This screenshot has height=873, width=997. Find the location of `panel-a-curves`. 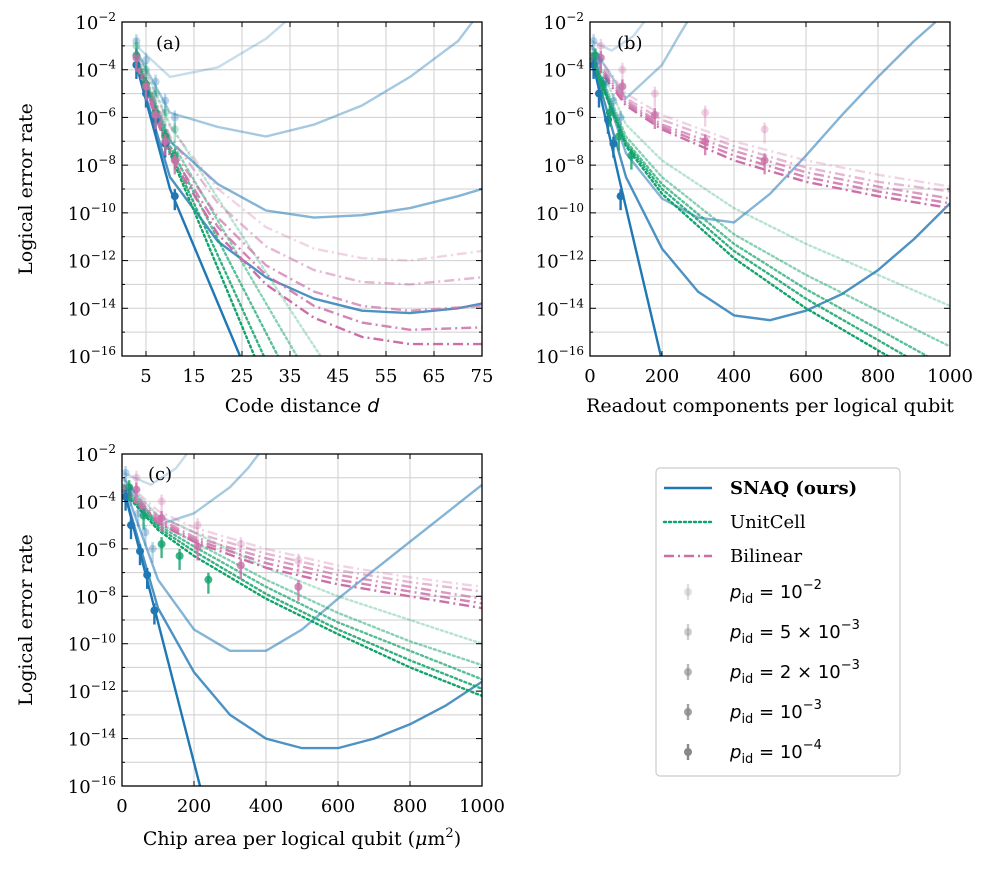

panel-a-curves is located at coordinates (308, 189).